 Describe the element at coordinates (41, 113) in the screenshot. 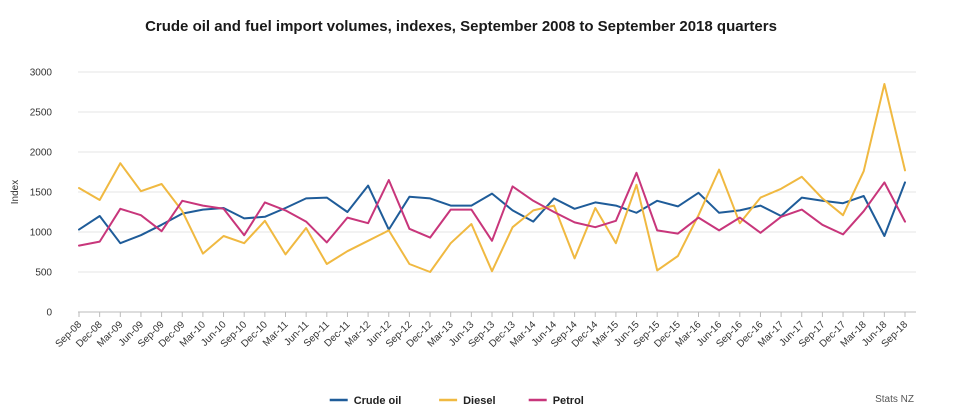

I see `y-tick-label: 2500` at that location.